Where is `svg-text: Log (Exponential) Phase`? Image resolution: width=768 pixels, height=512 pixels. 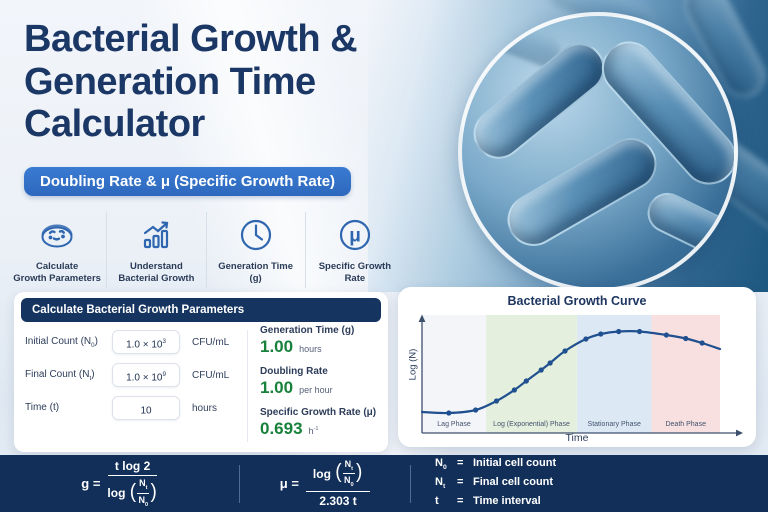 svg-text: Log (Exponential) Phase is located at coordinates (531, 424).